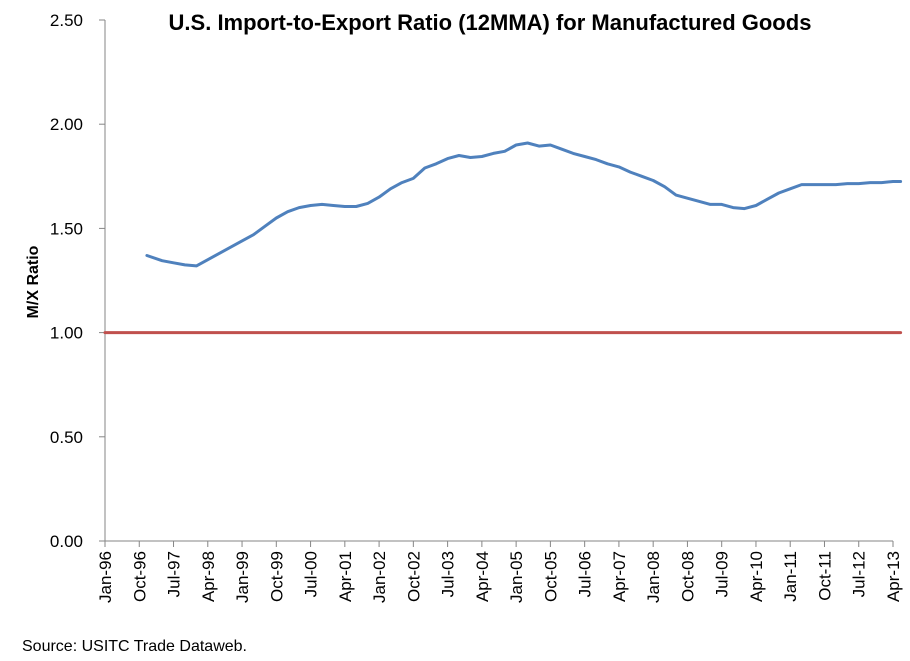 This screenshot has width=910, height=661. What do you see at coordinates (78, 281) in the screenshot?
I see `y-axis: 0.00 0.50 1.00 1.50 2.00 2.50` at bounding box center [78, 281].